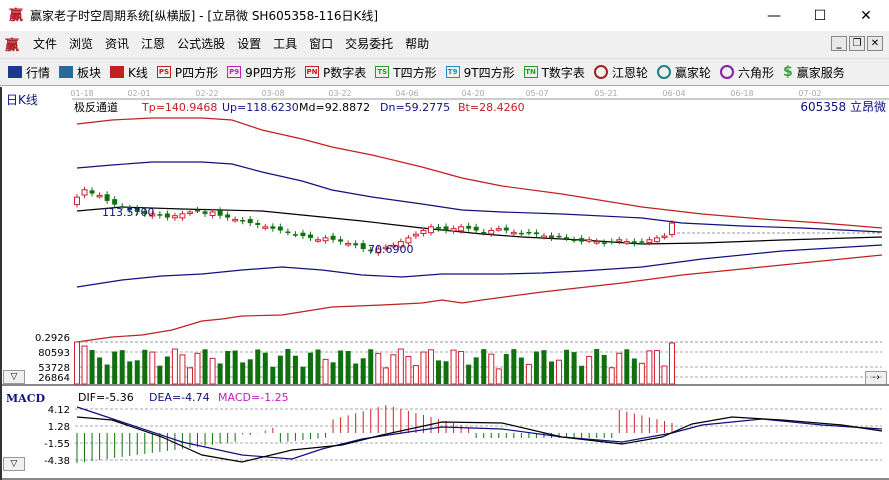  What do you see at coordinates (415, 72) in the screenshot?
I see `toolbar-label: T四方形` at bounding box center [415, 72].